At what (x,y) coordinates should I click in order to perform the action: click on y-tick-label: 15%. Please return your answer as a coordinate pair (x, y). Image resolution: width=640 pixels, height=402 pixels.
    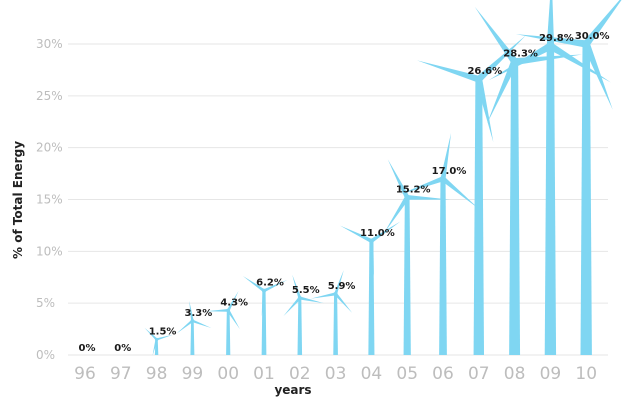
    Looking at the image, I should click on (49, 200).